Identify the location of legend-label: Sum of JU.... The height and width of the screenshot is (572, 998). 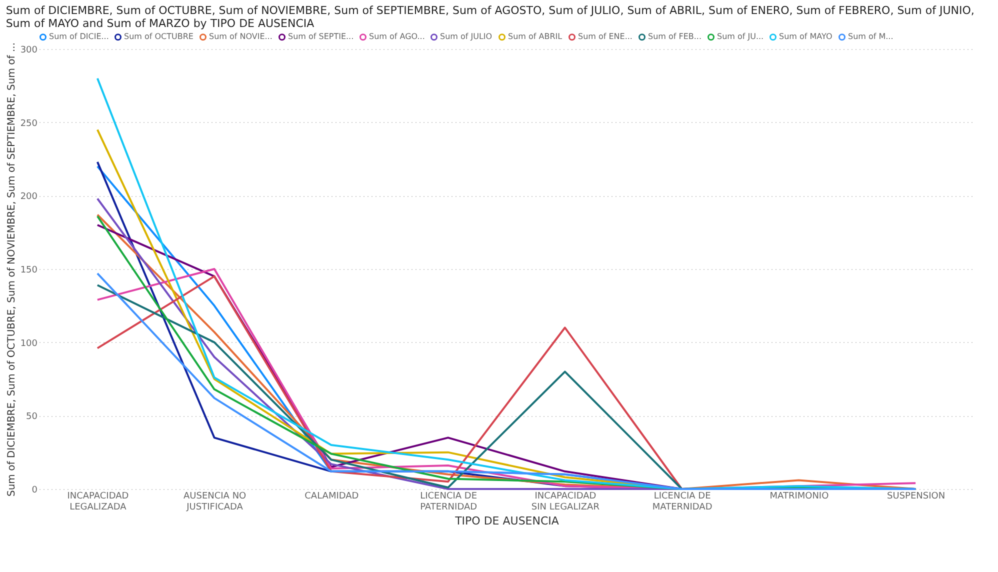
(740, 37).